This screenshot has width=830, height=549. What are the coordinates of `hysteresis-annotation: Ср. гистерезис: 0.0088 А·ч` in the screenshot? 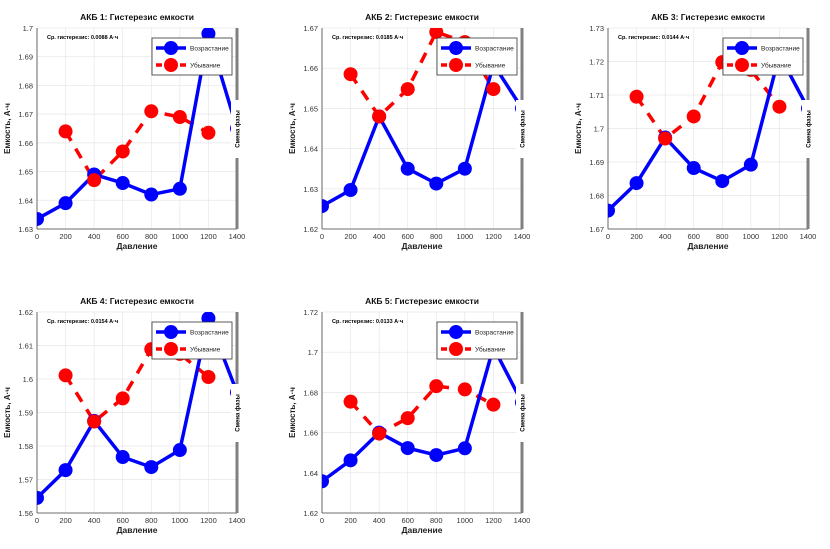 It's located at (82, 38).